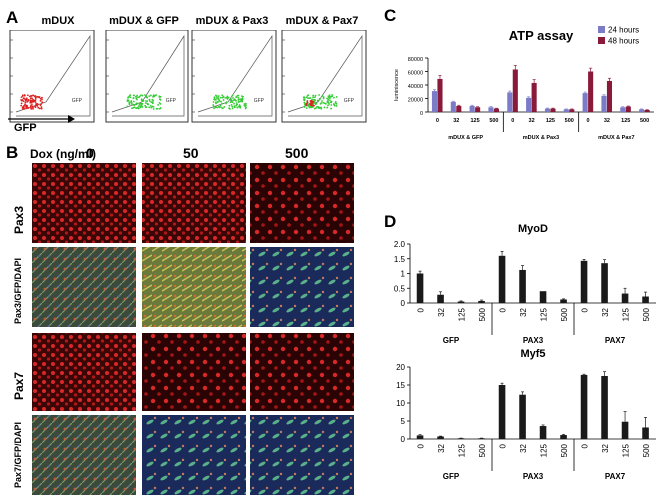  Describe the element at coordinates (12, 152) in the screenshot. I see `panel-letter-b: B` at that location.